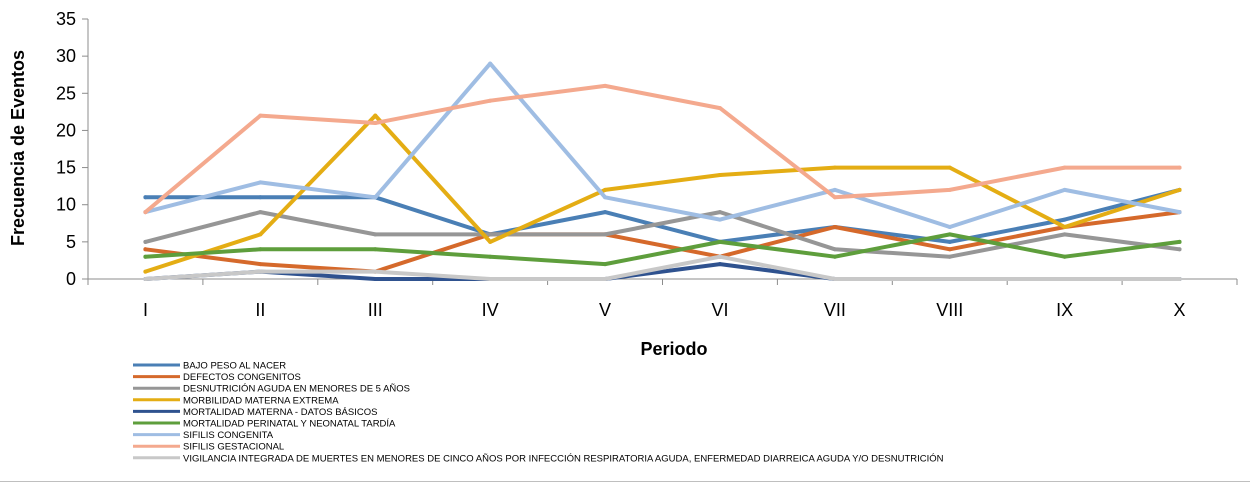  What do you see at coordinates (949, 310) in the screenshot?
I see `x-tick-label: VIII` at bounding box center [949, 310].